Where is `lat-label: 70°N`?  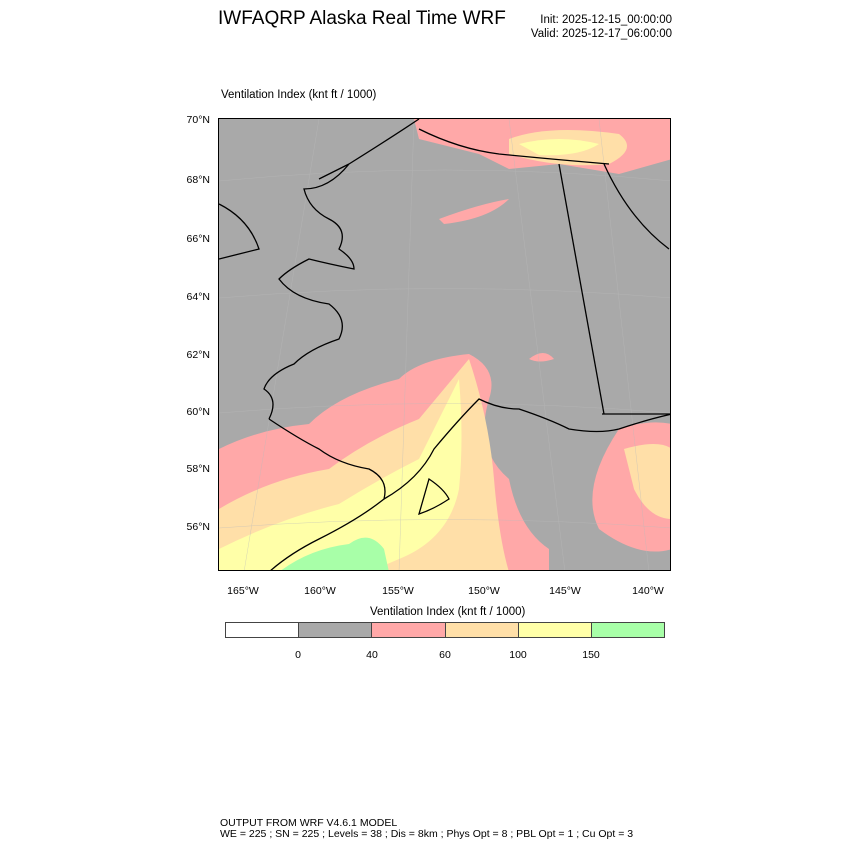
lat-label: 70°N is located at coordinates (198, 120).